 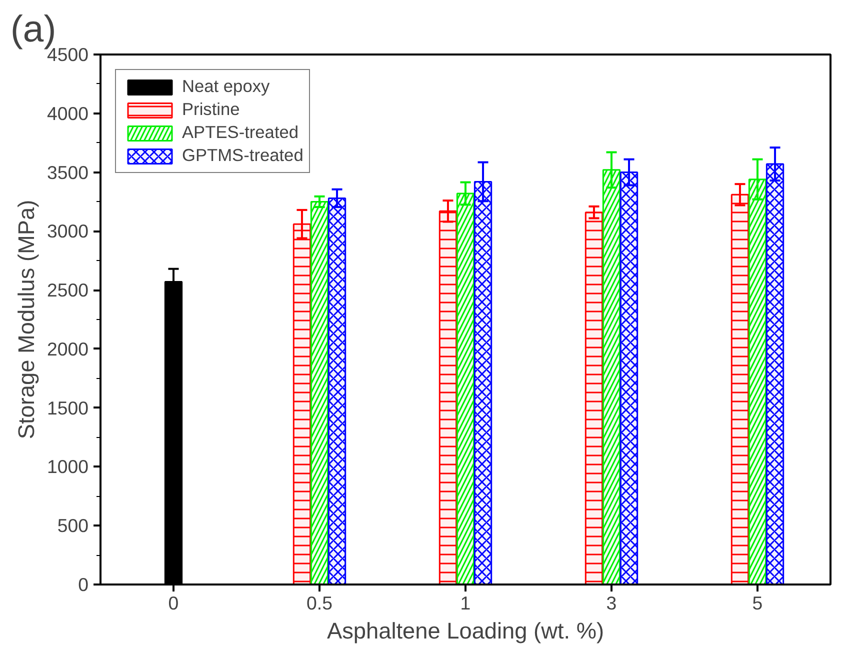 What do you see at coordinates (67, 290) in the screenshot?
I see `y-tick-label: 2500` at bounding box center [67, 290].